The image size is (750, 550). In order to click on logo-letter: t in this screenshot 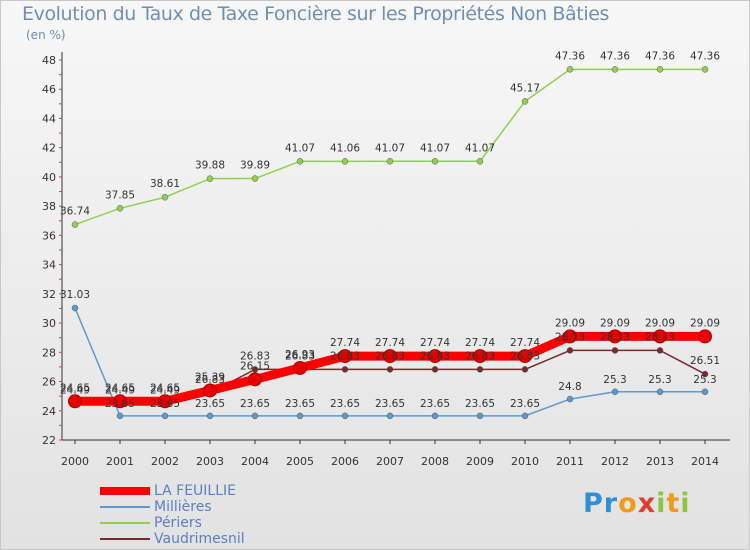, I will do `click(673, 503)`.